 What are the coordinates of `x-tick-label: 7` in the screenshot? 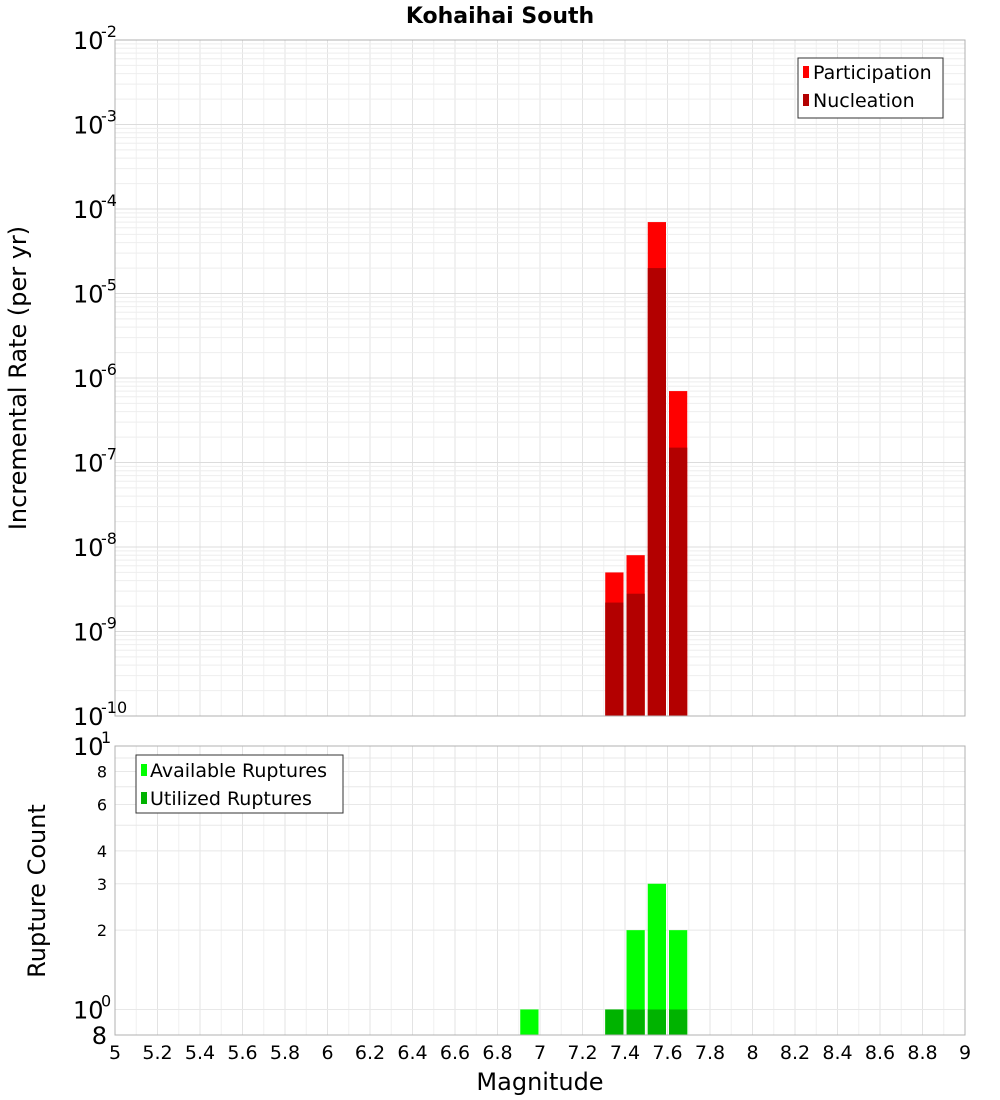 It's located at (540, 1053).